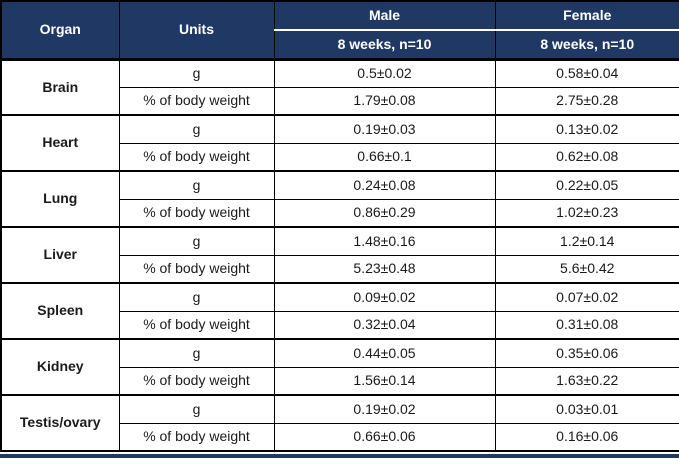 Image resolution: width=679 pixels, height=467 pixels. I want to click on male-value-cell: 5.23±0.48, so click(384, 269).